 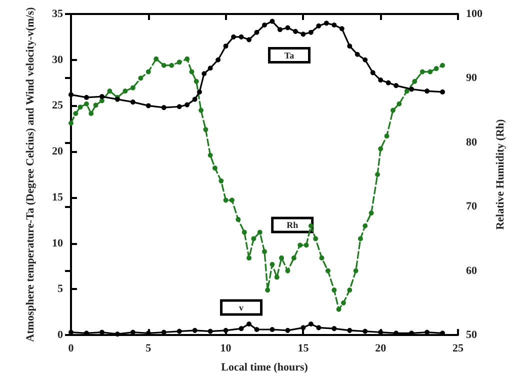 What do you see at coordinates (289, 55) in the screenshot?
I see `annotation: Ta` at bounding box center [289, 55].